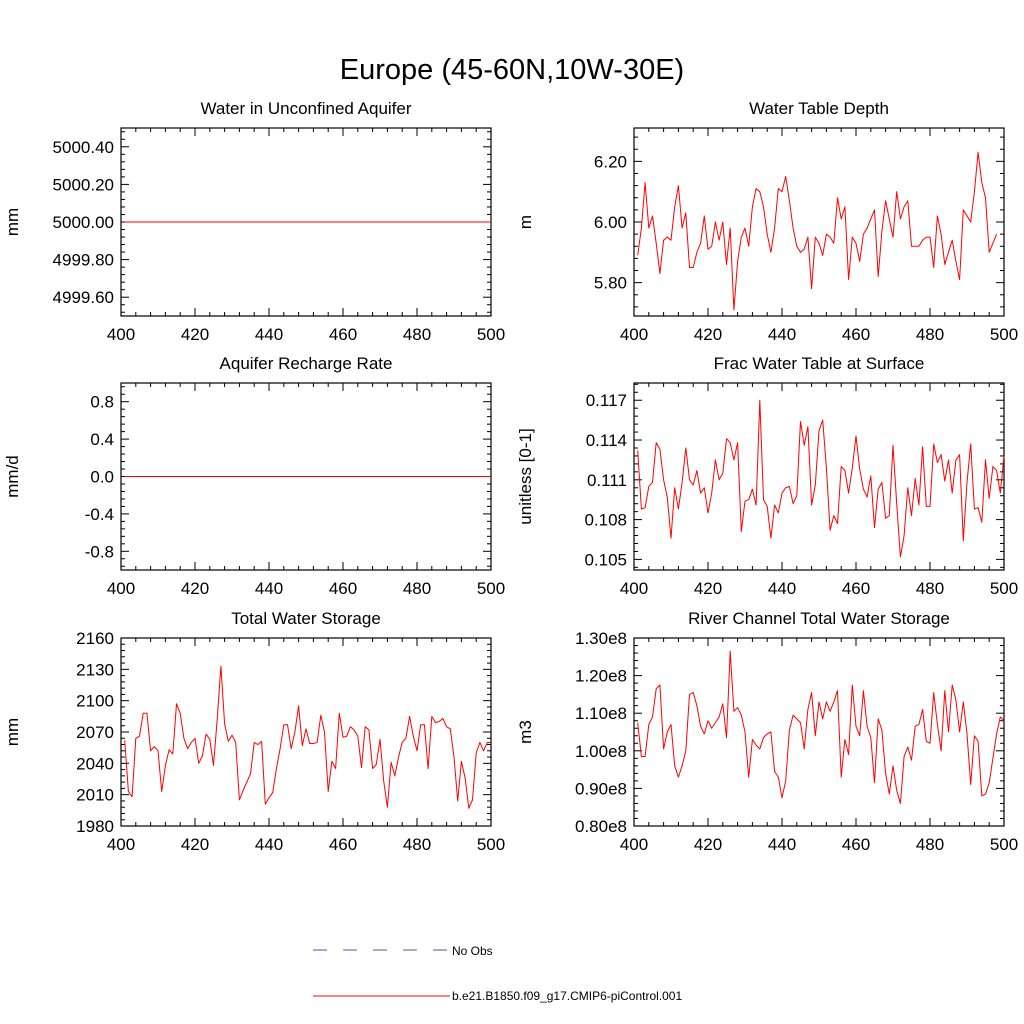  Describe the element at coordinates (99, 551) in the screenshot. I see `y-tick-label: -0.8` at that location.